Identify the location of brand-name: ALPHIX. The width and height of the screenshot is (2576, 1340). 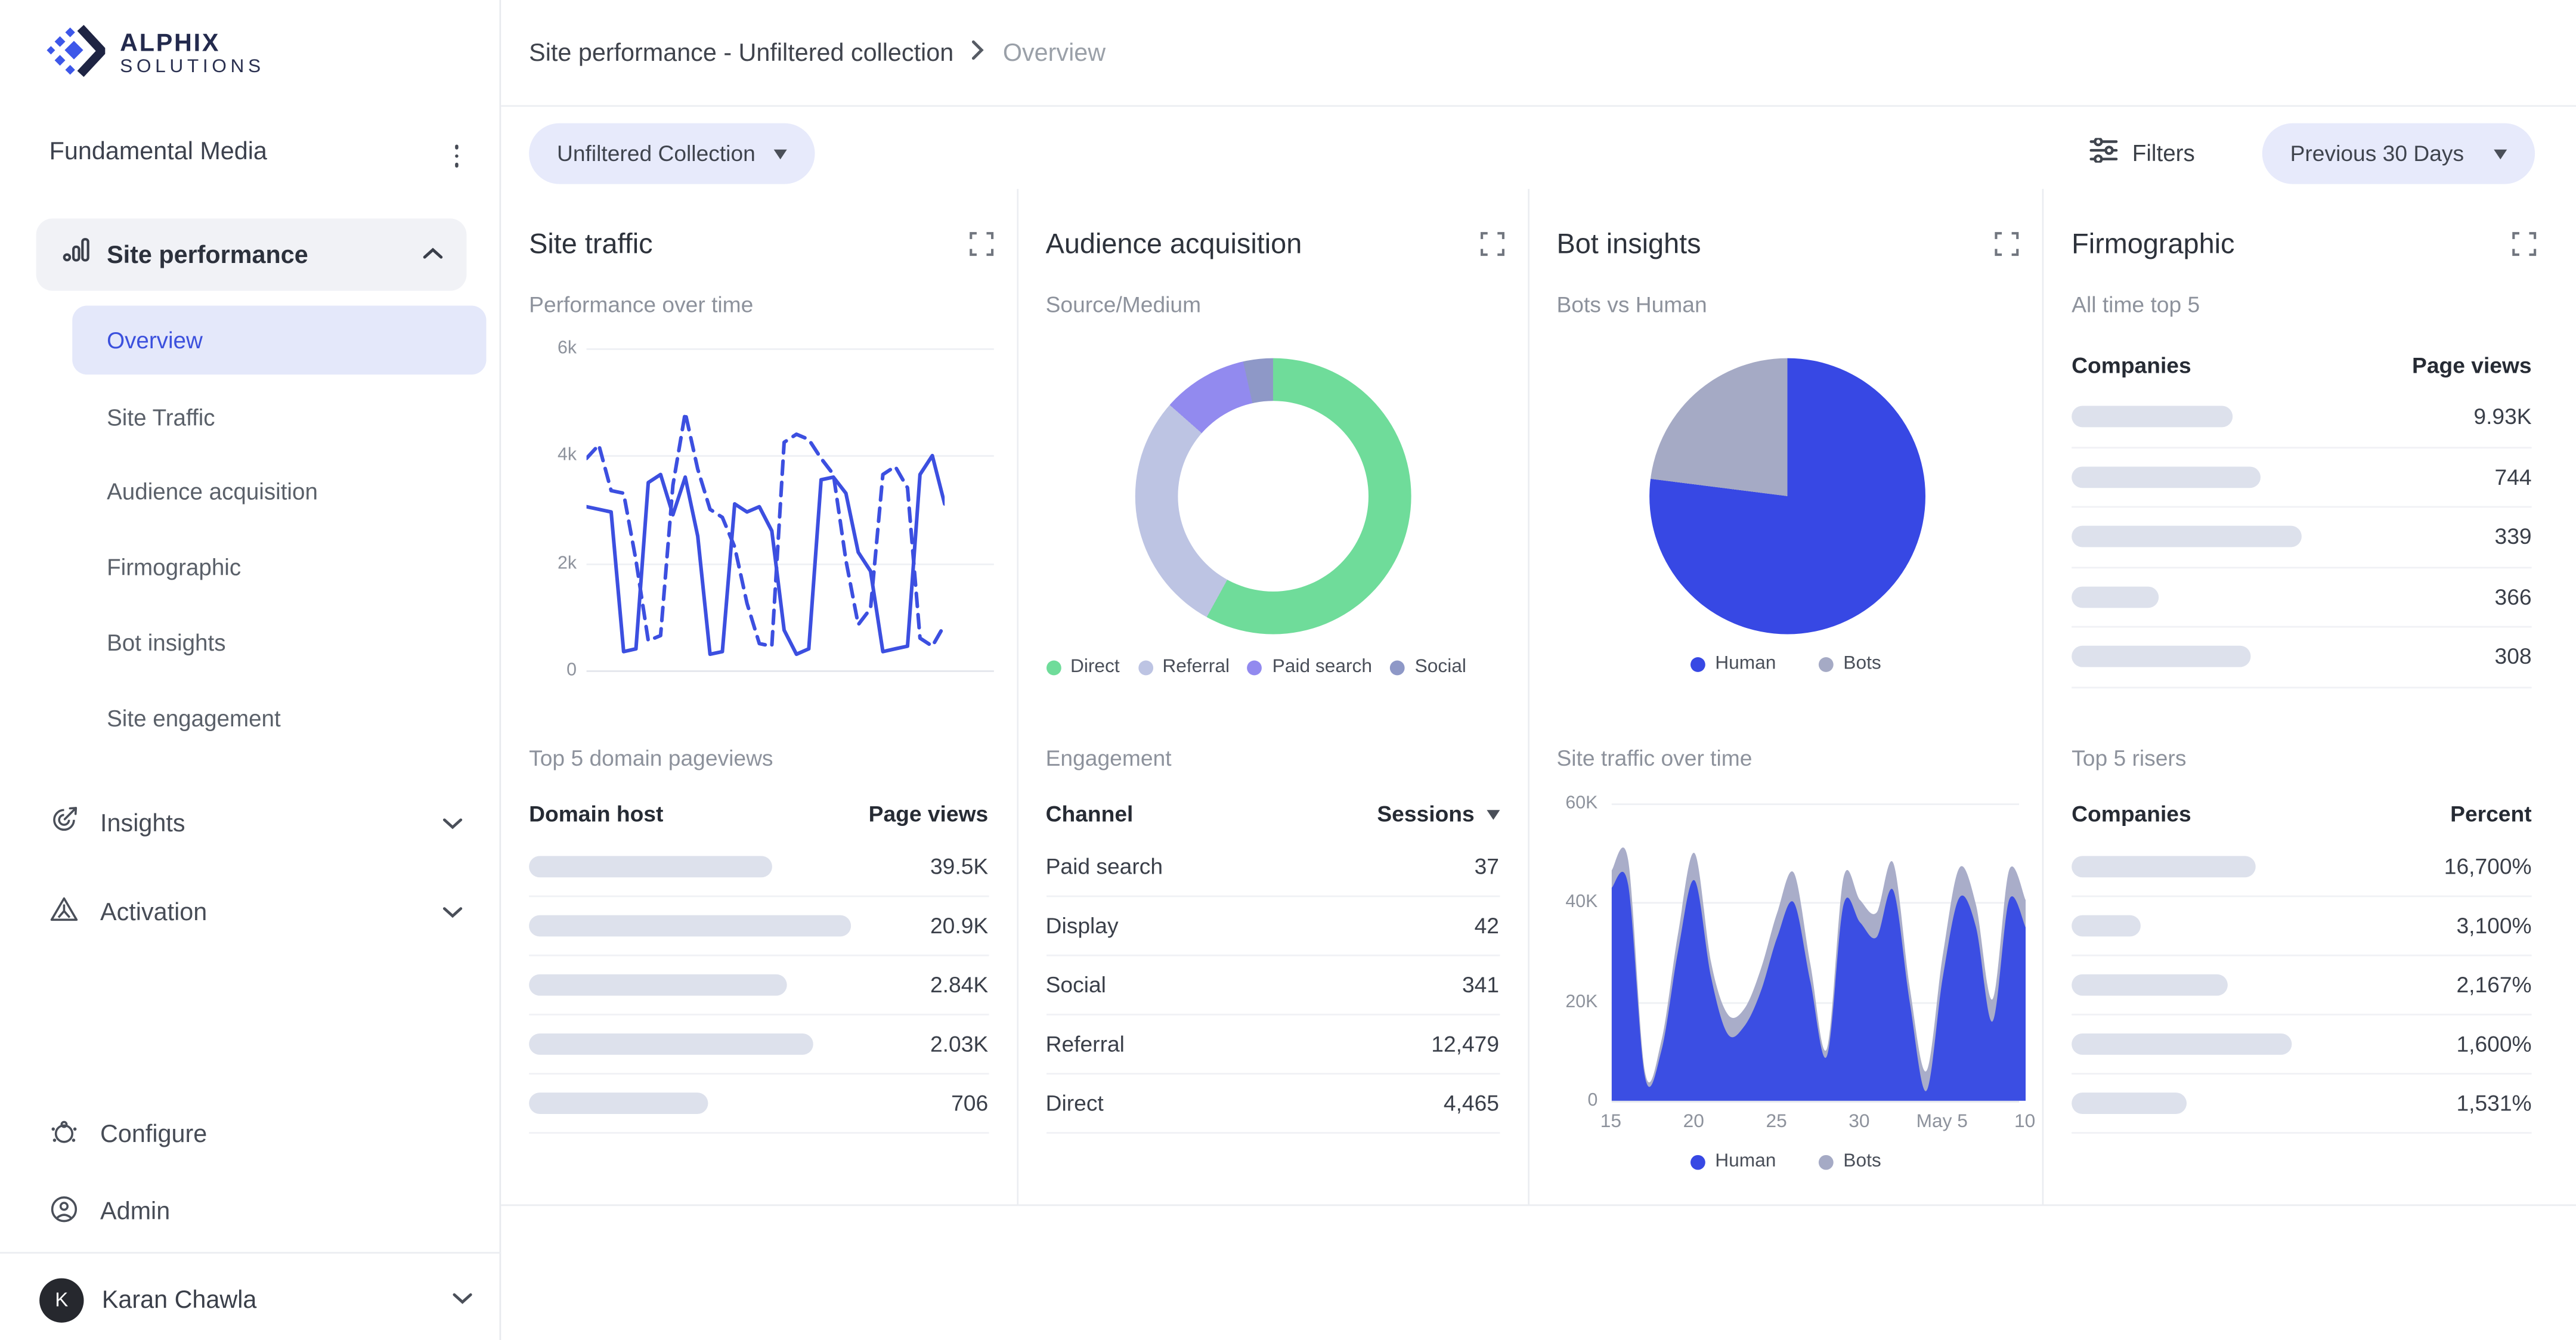
(170, 43).